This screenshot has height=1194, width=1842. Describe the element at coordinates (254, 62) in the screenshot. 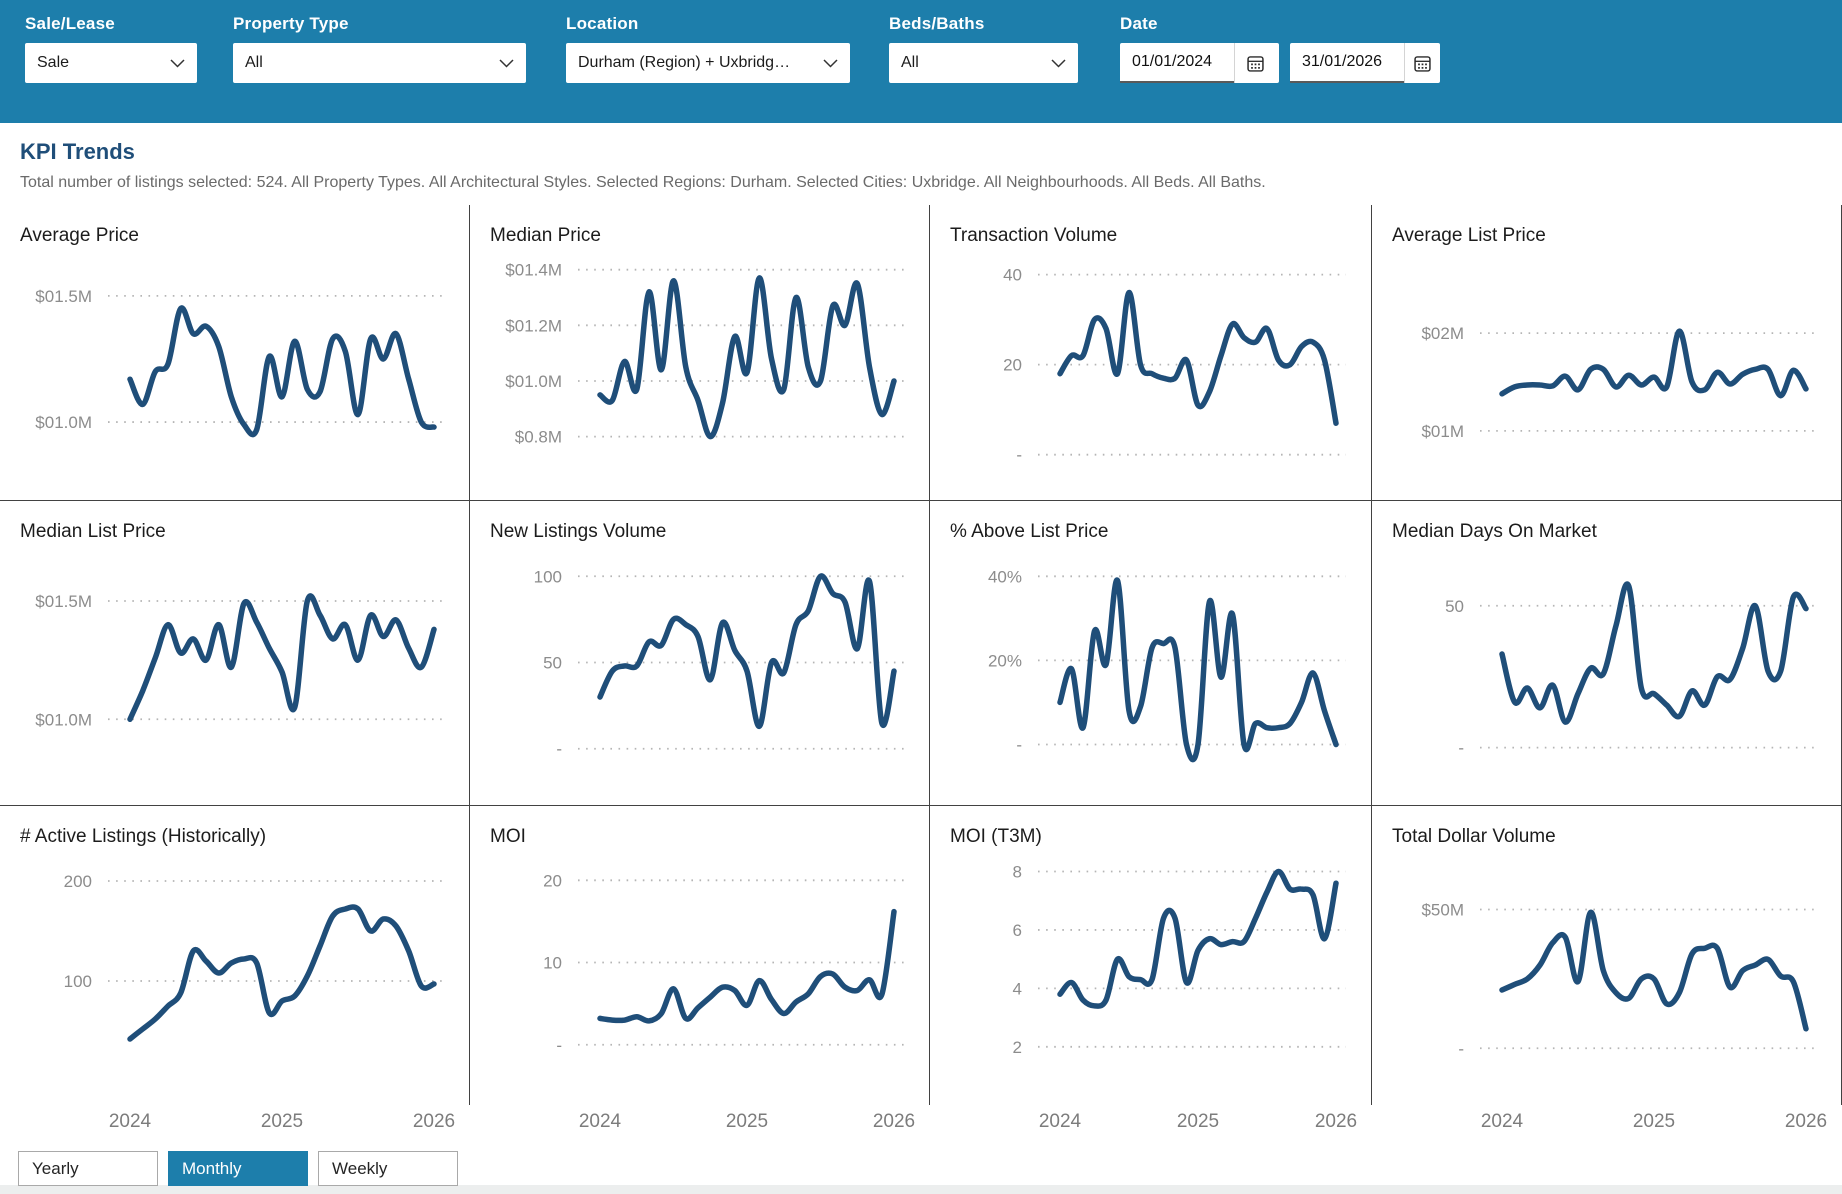

I see `property-type-value: All` at that location.